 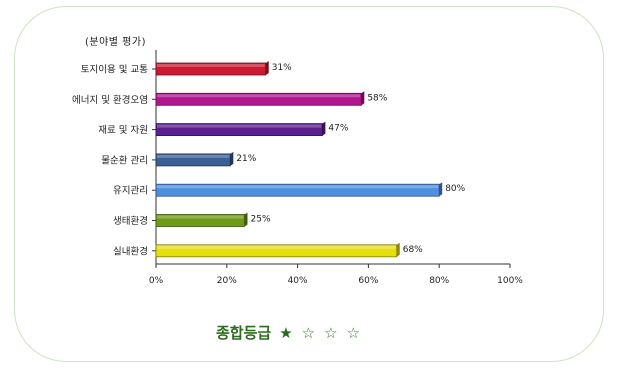 What do you see at coordinates (261, 220) in the screenshot?
I see `value-label: 25%` at bounding box center [261, 220].